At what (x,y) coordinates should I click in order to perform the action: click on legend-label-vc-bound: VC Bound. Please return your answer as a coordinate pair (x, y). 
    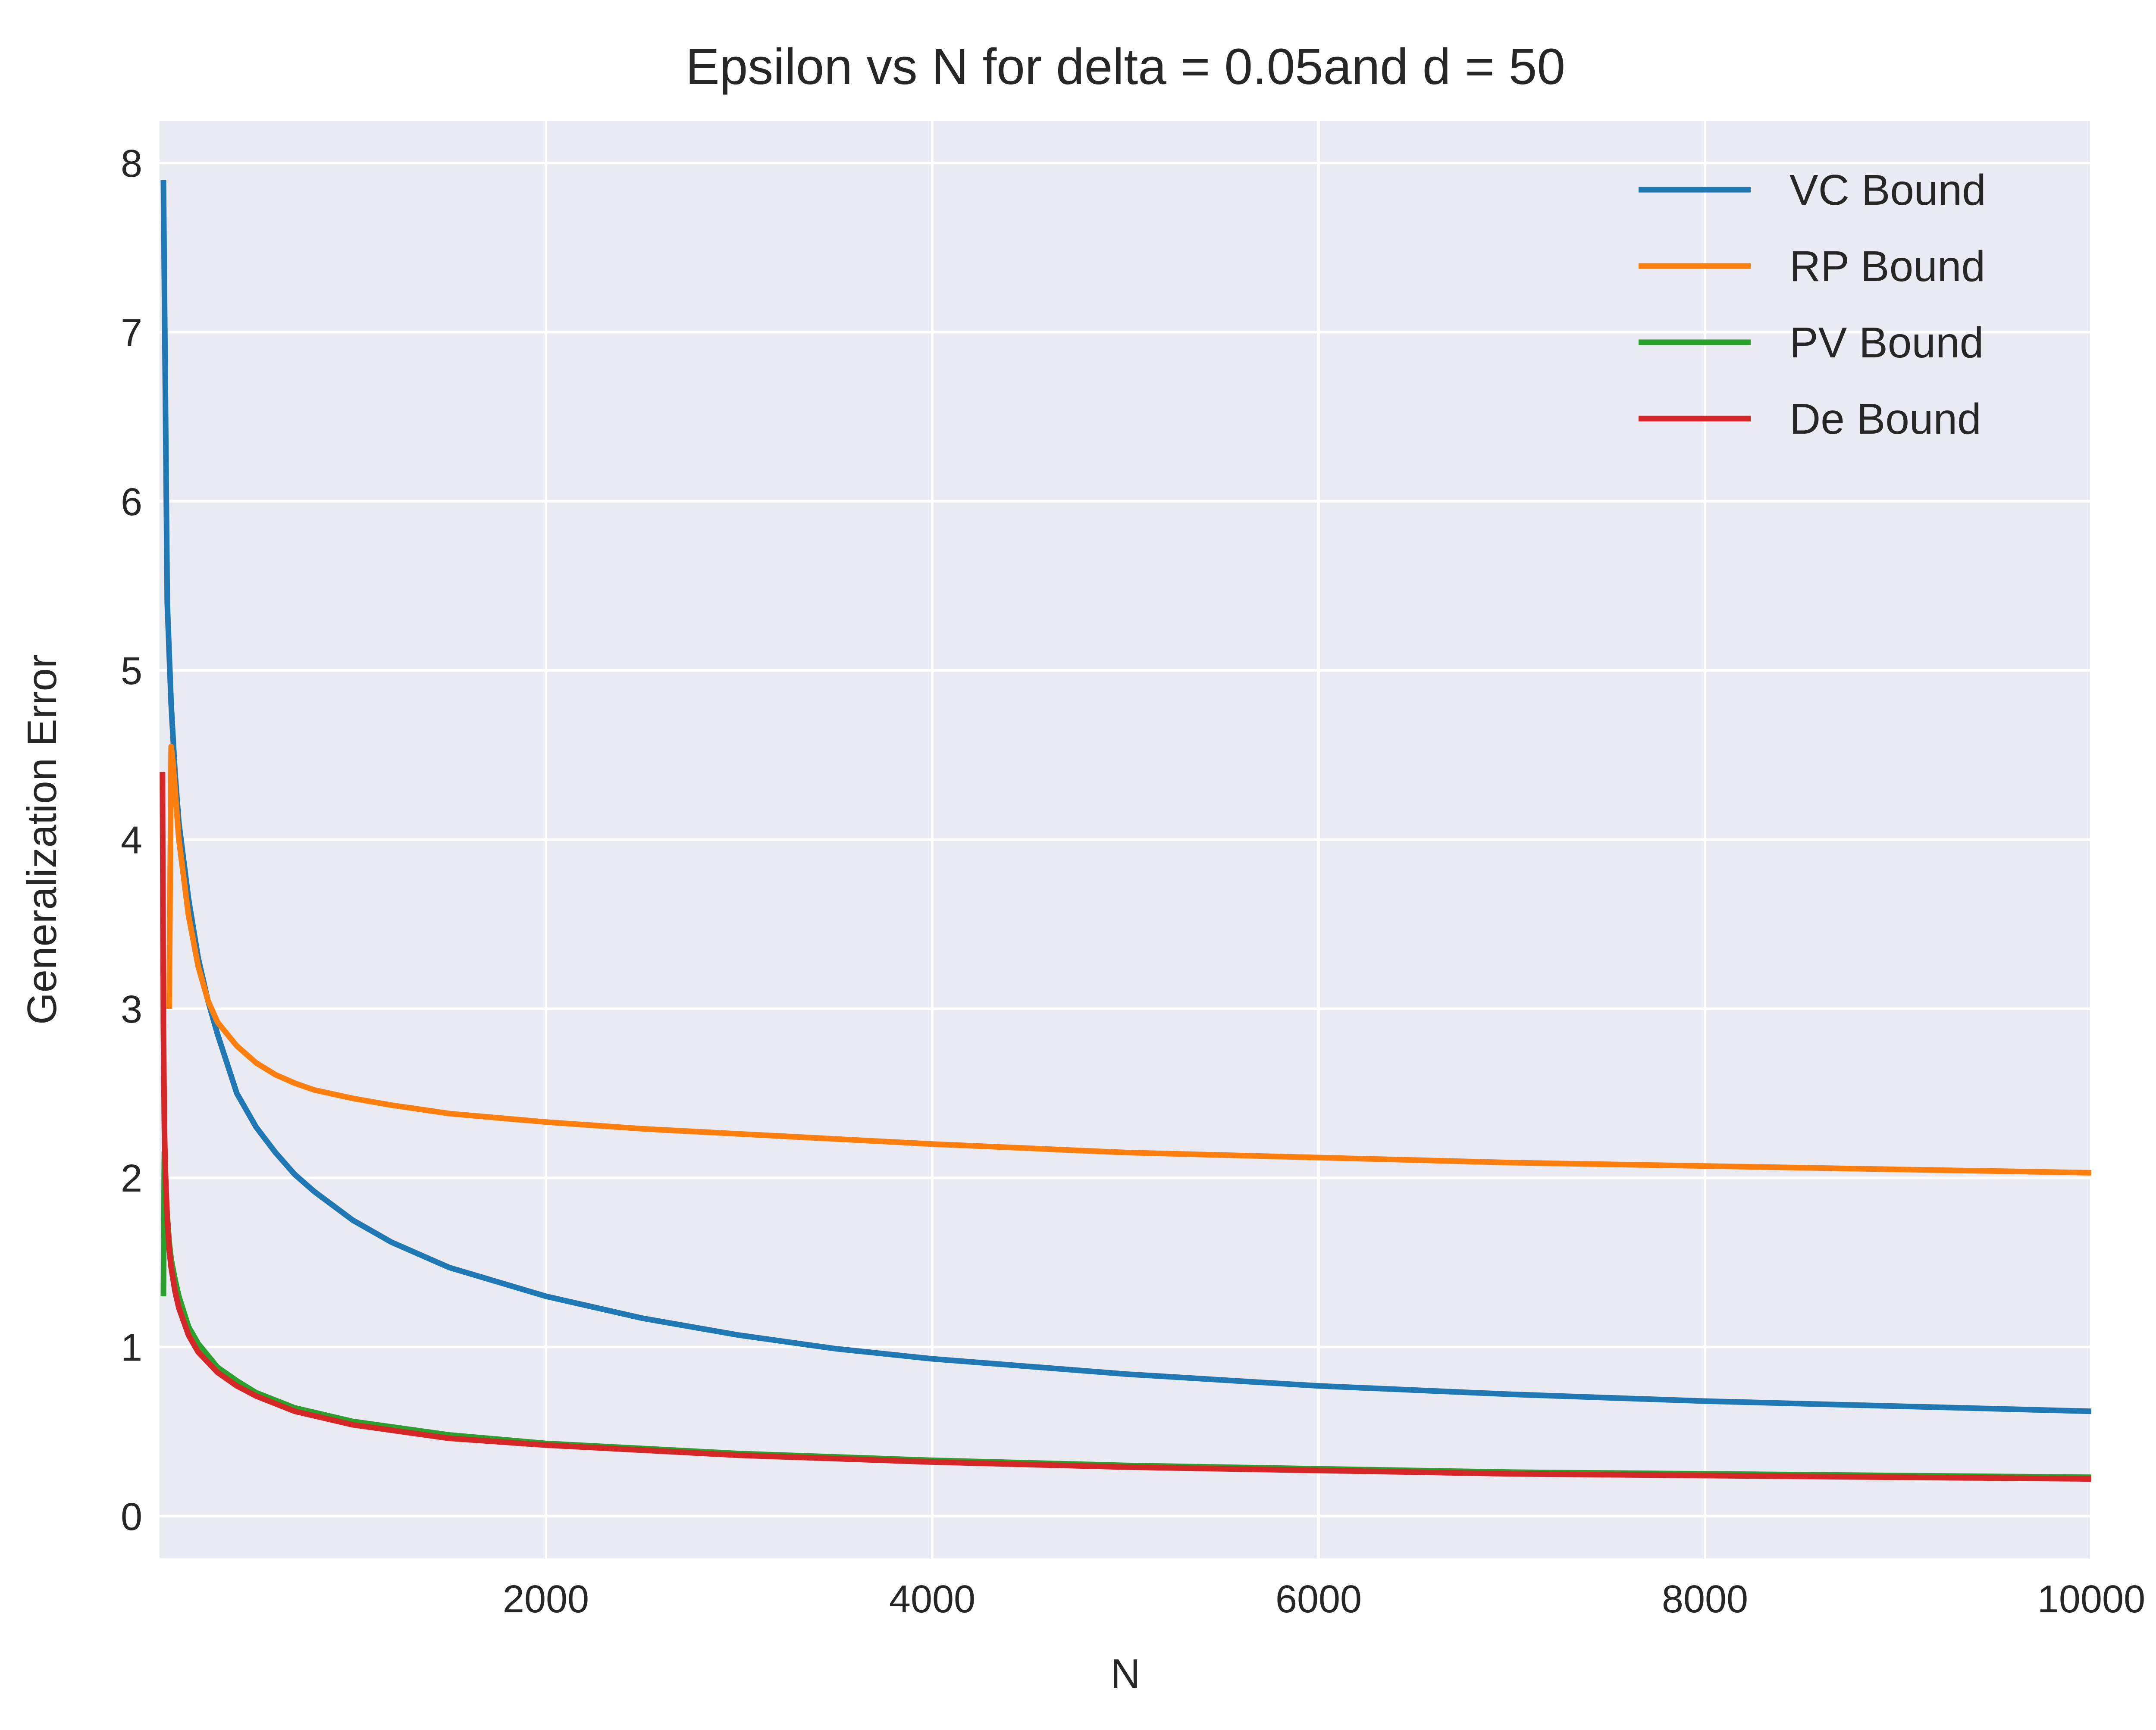
    Looking at the image, I should click on (1887, 190).